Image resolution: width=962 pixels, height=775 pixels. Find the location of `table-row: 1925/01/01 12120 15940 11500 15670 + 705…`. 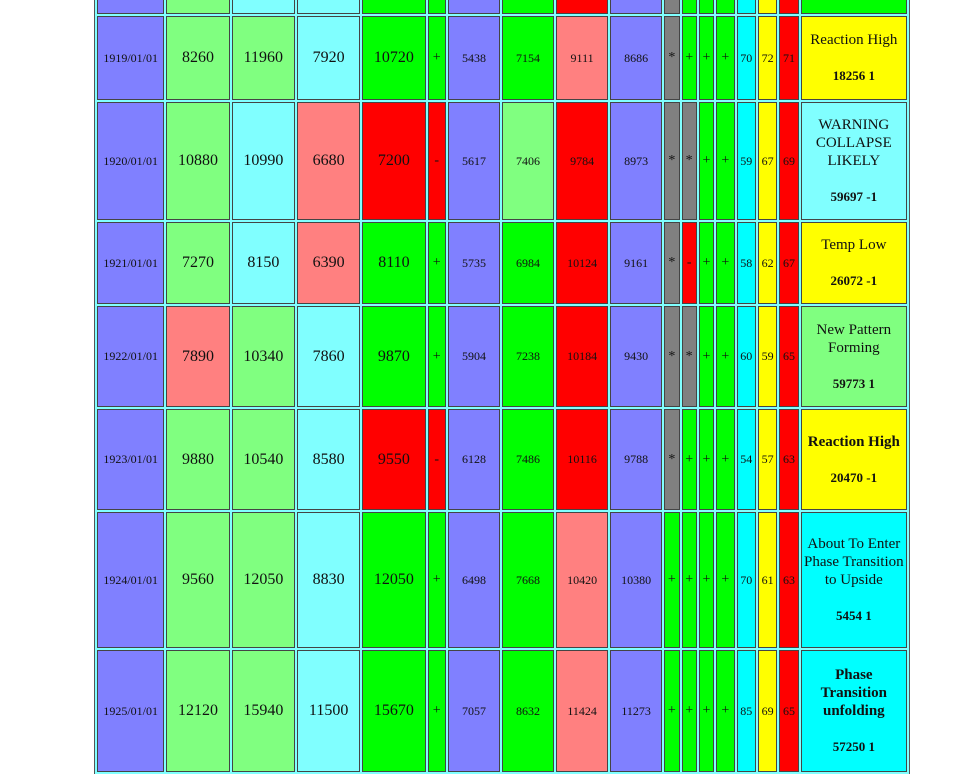

table-row: 1925/01/01 12120 15940 11500 15670 + 705… is located at coordinates (502, 711).